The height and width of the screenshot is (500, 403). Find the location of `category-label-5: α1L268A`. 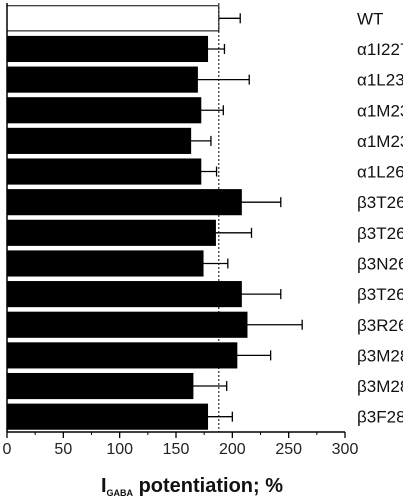

category-label-5: α1L268A is located at coordinates (380, 172).